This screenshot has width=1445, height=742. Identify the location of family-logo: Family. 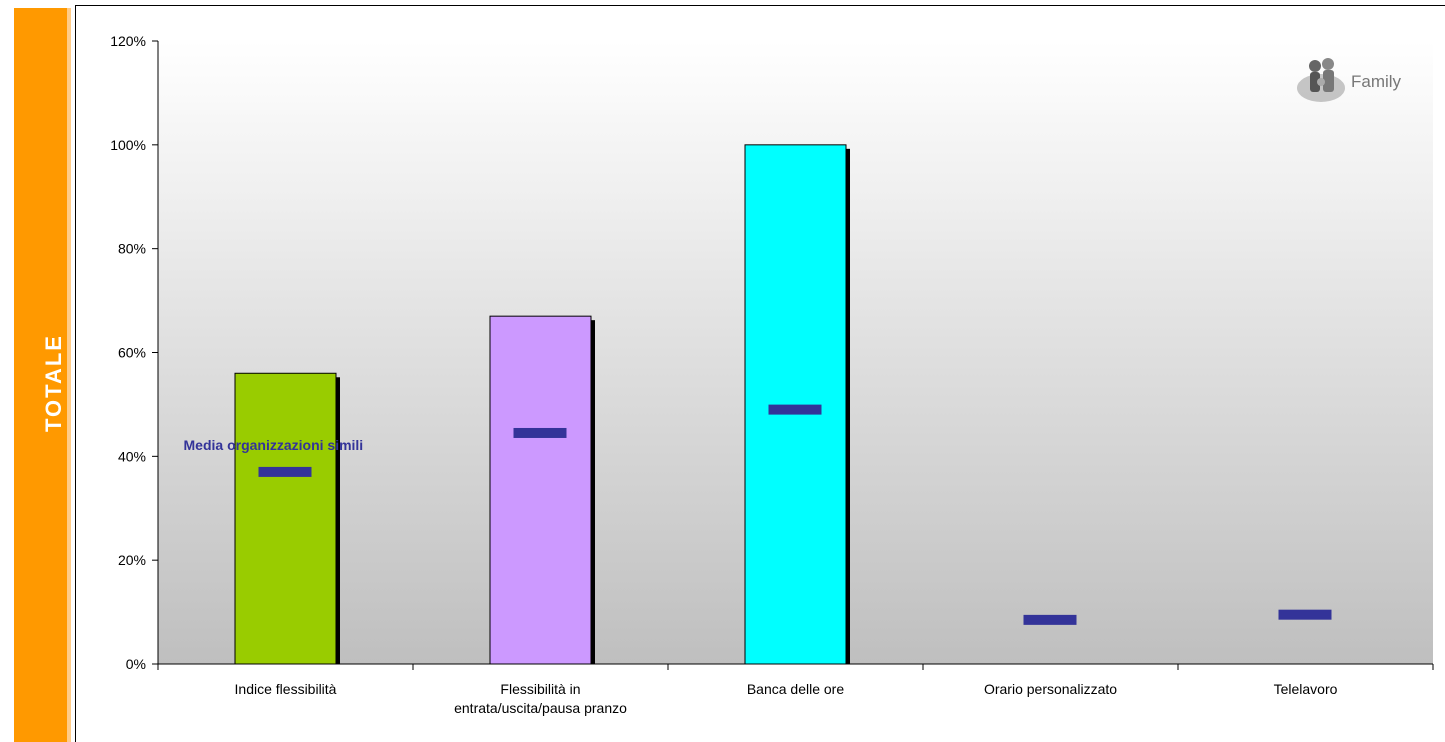
(1360, 81).